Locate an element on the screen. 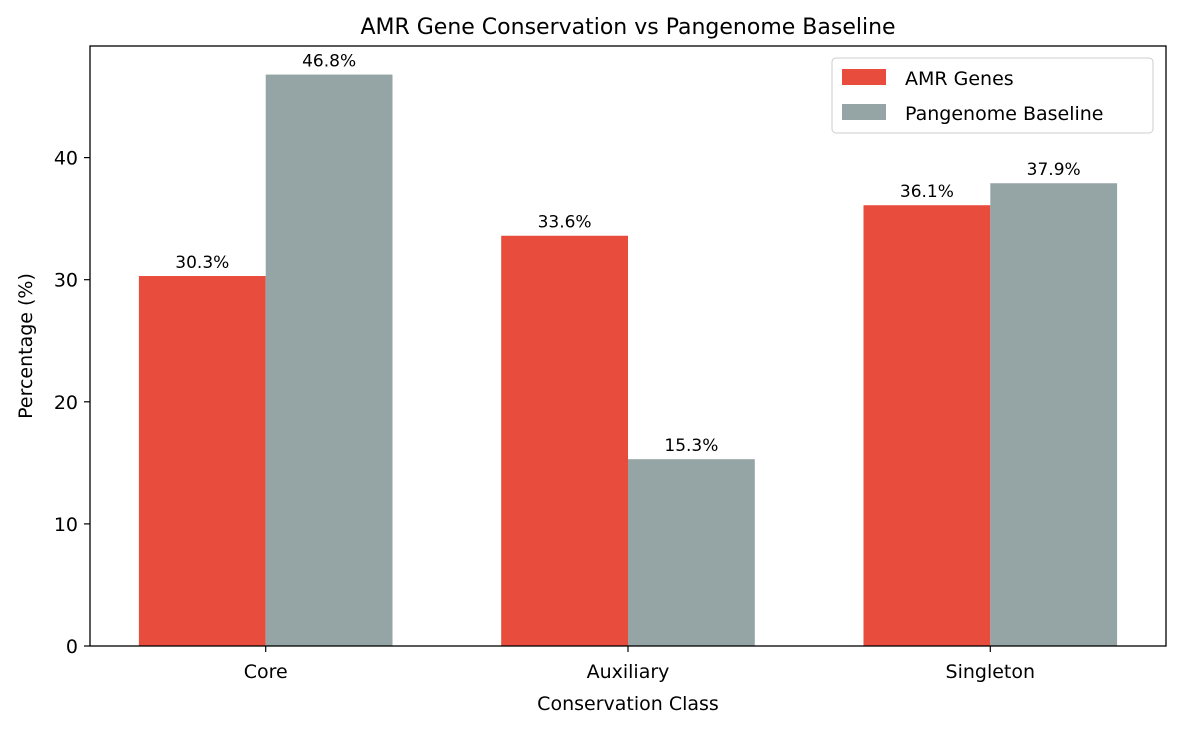 The image size is (1180, 734). y-axis-label: Percentage (%) is located at coordinates (26, 346).